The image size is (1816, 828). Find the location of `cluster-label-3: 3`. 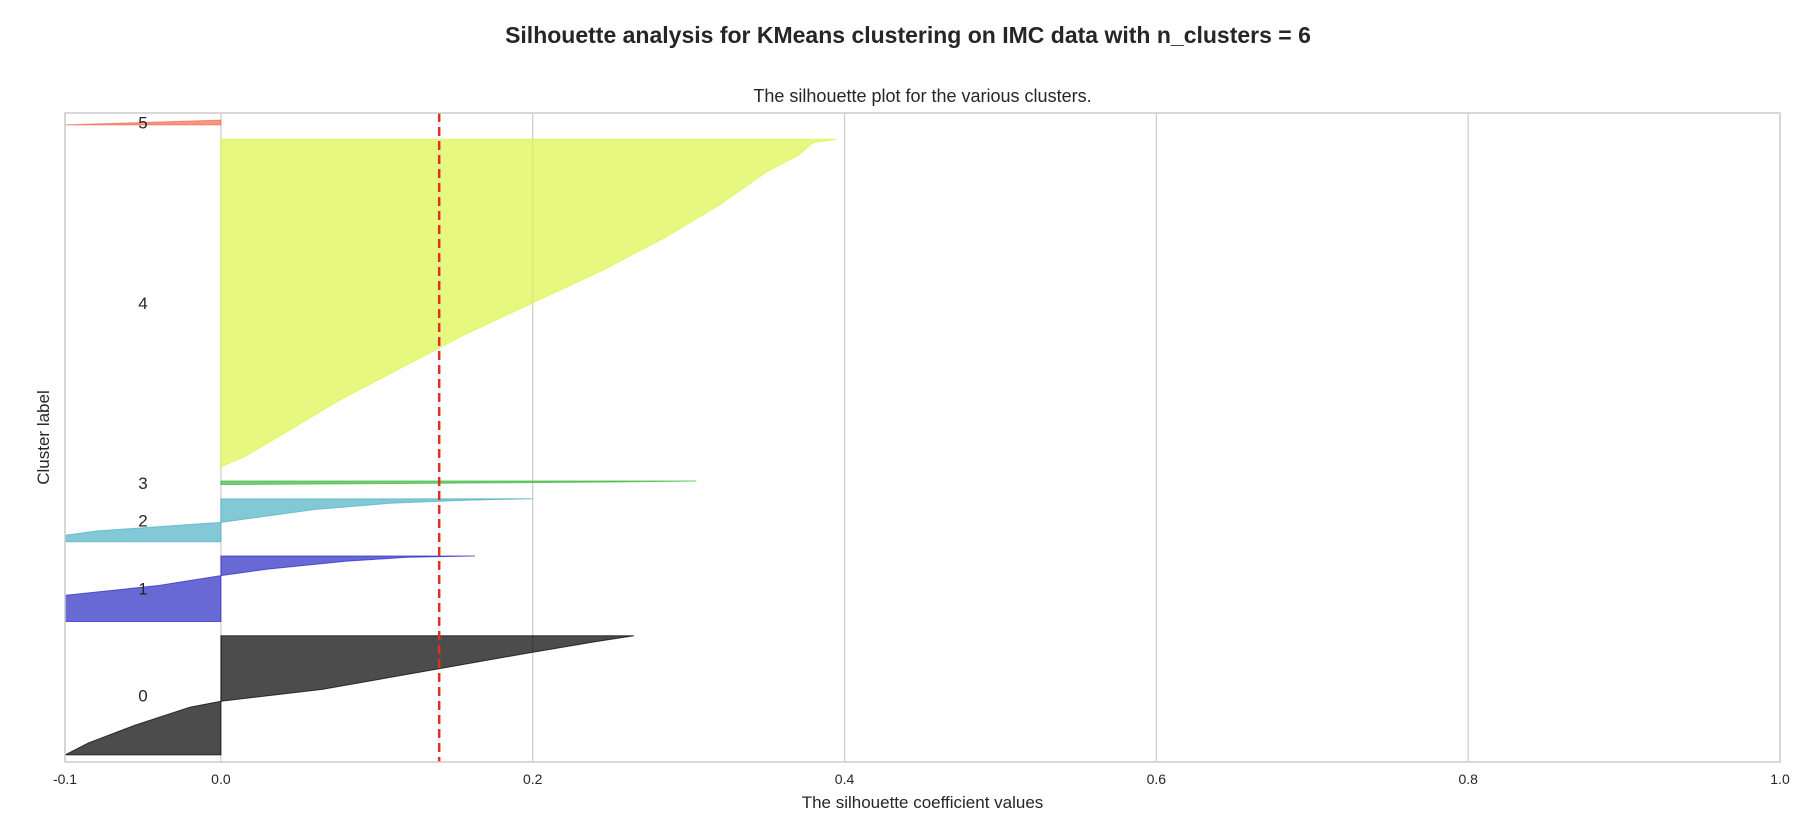

cluster-label-3: 3 is located at coordinates (142, 483).